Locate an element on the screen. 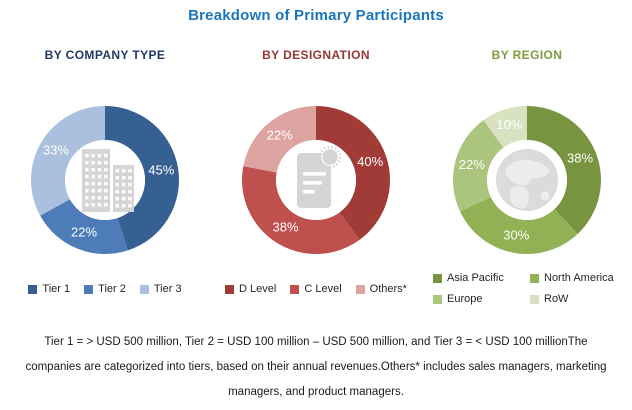 The image size is (632, 410). legend-label: D Level is located at coordinates (258, 289).